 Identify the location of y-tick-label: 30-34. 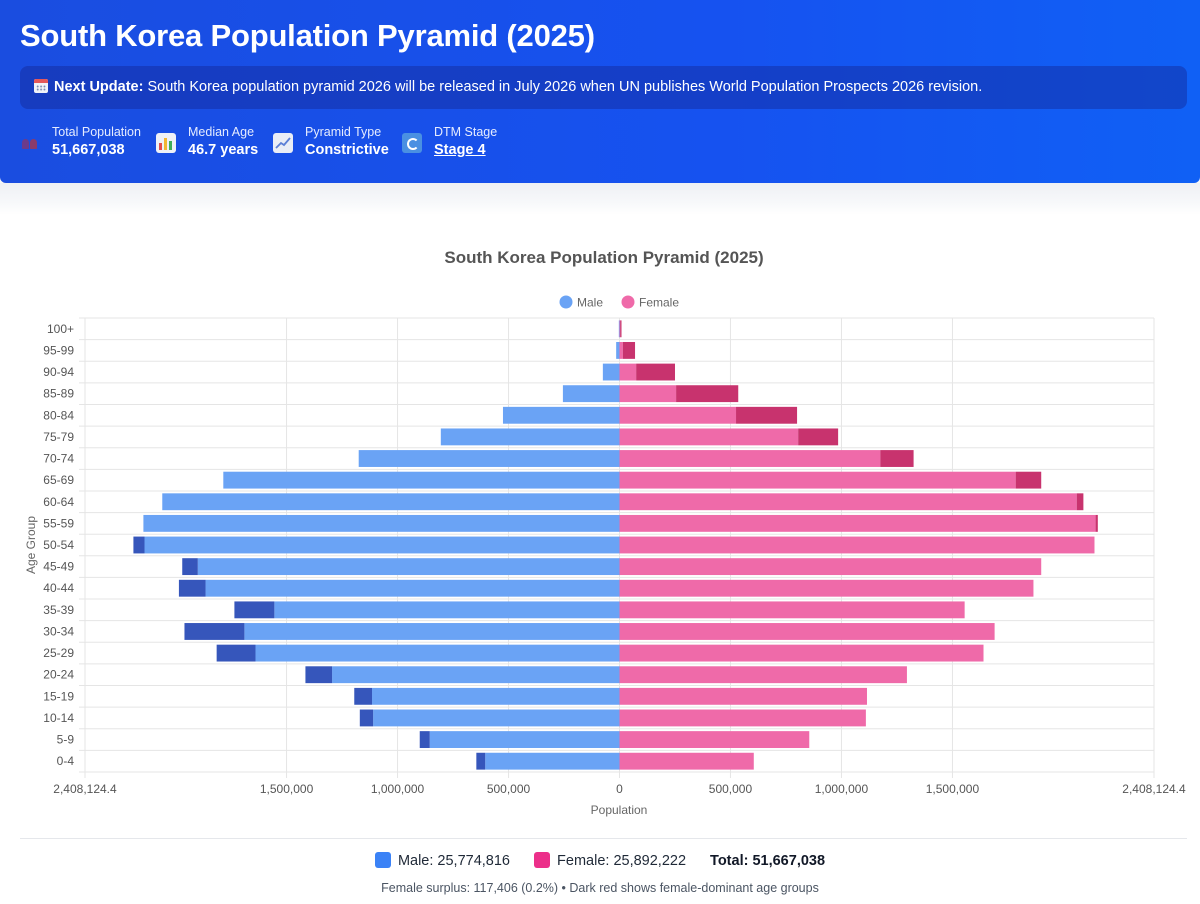
(58, 631).